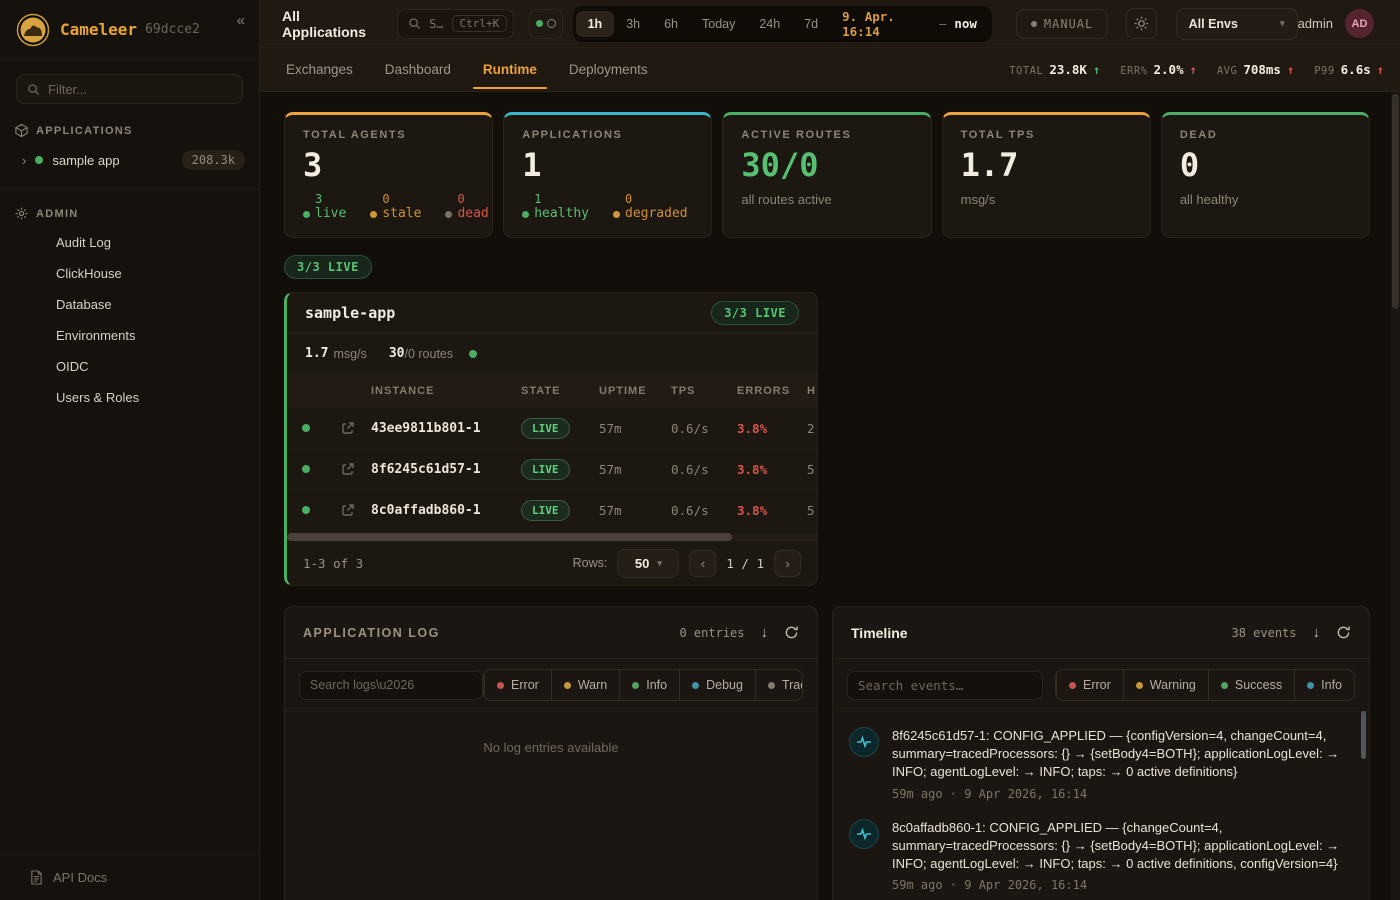  What do you see at coordinates (755, 313) in the screenshot?
I see `app-live-badge: 3/3 LIVE` at bounding box center [755, 313].